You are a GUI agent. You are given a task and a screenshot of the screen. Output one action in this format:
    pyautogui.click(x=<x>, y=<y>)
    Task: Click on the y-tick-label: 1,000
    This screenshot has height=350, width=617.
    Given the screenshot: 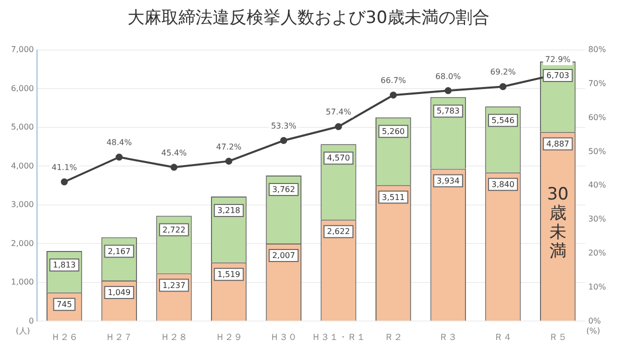 What is the action you would take?
    pyautogui.click(x=22, y=282)
    